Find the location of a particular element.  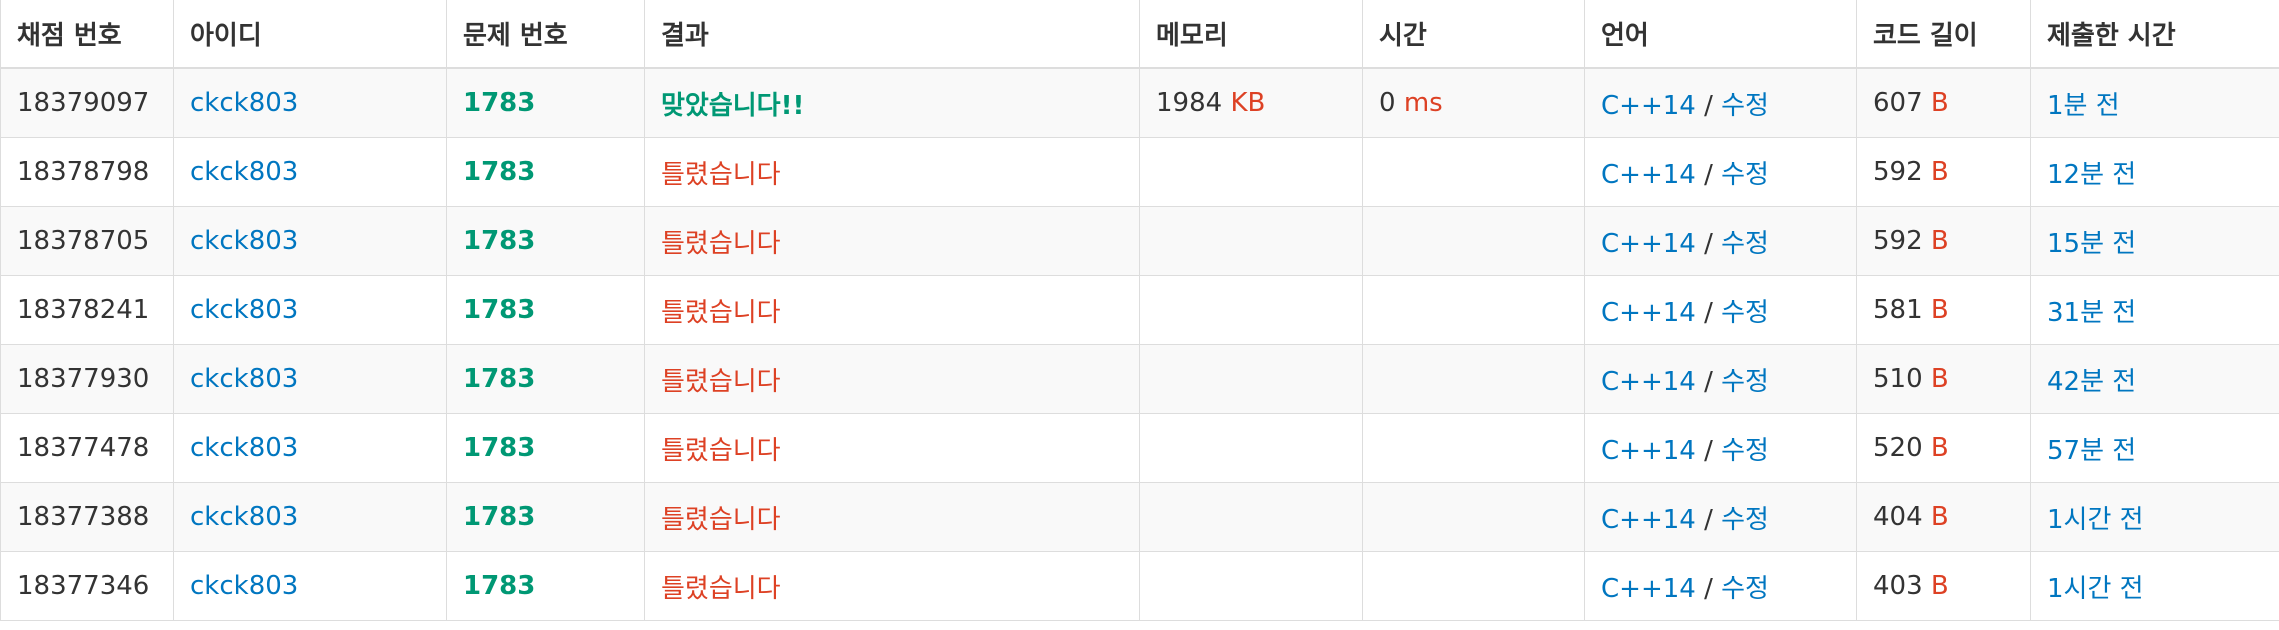

code-length-cell: 403 B is located at coordinates (1943, 586).